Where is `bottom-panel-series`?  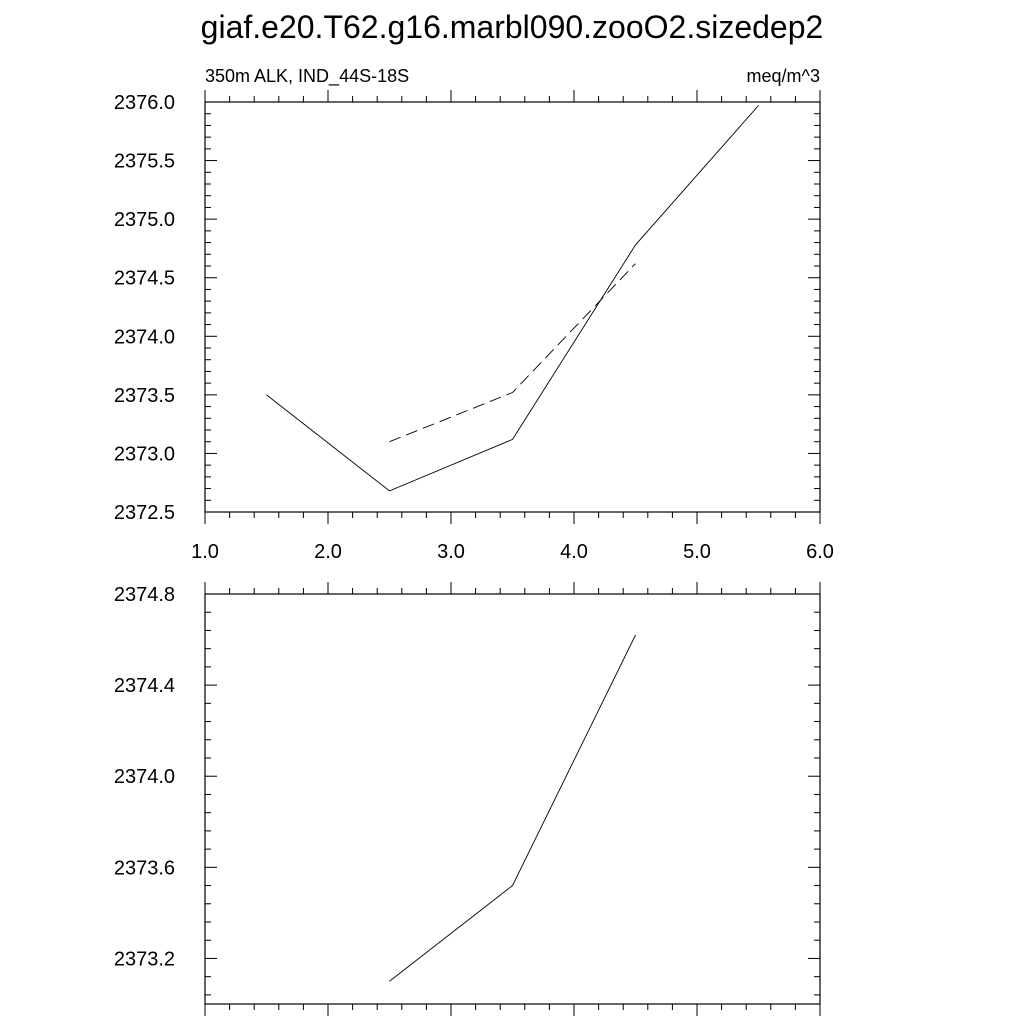 bottom-panel-series is located at coordinates (512, 808).